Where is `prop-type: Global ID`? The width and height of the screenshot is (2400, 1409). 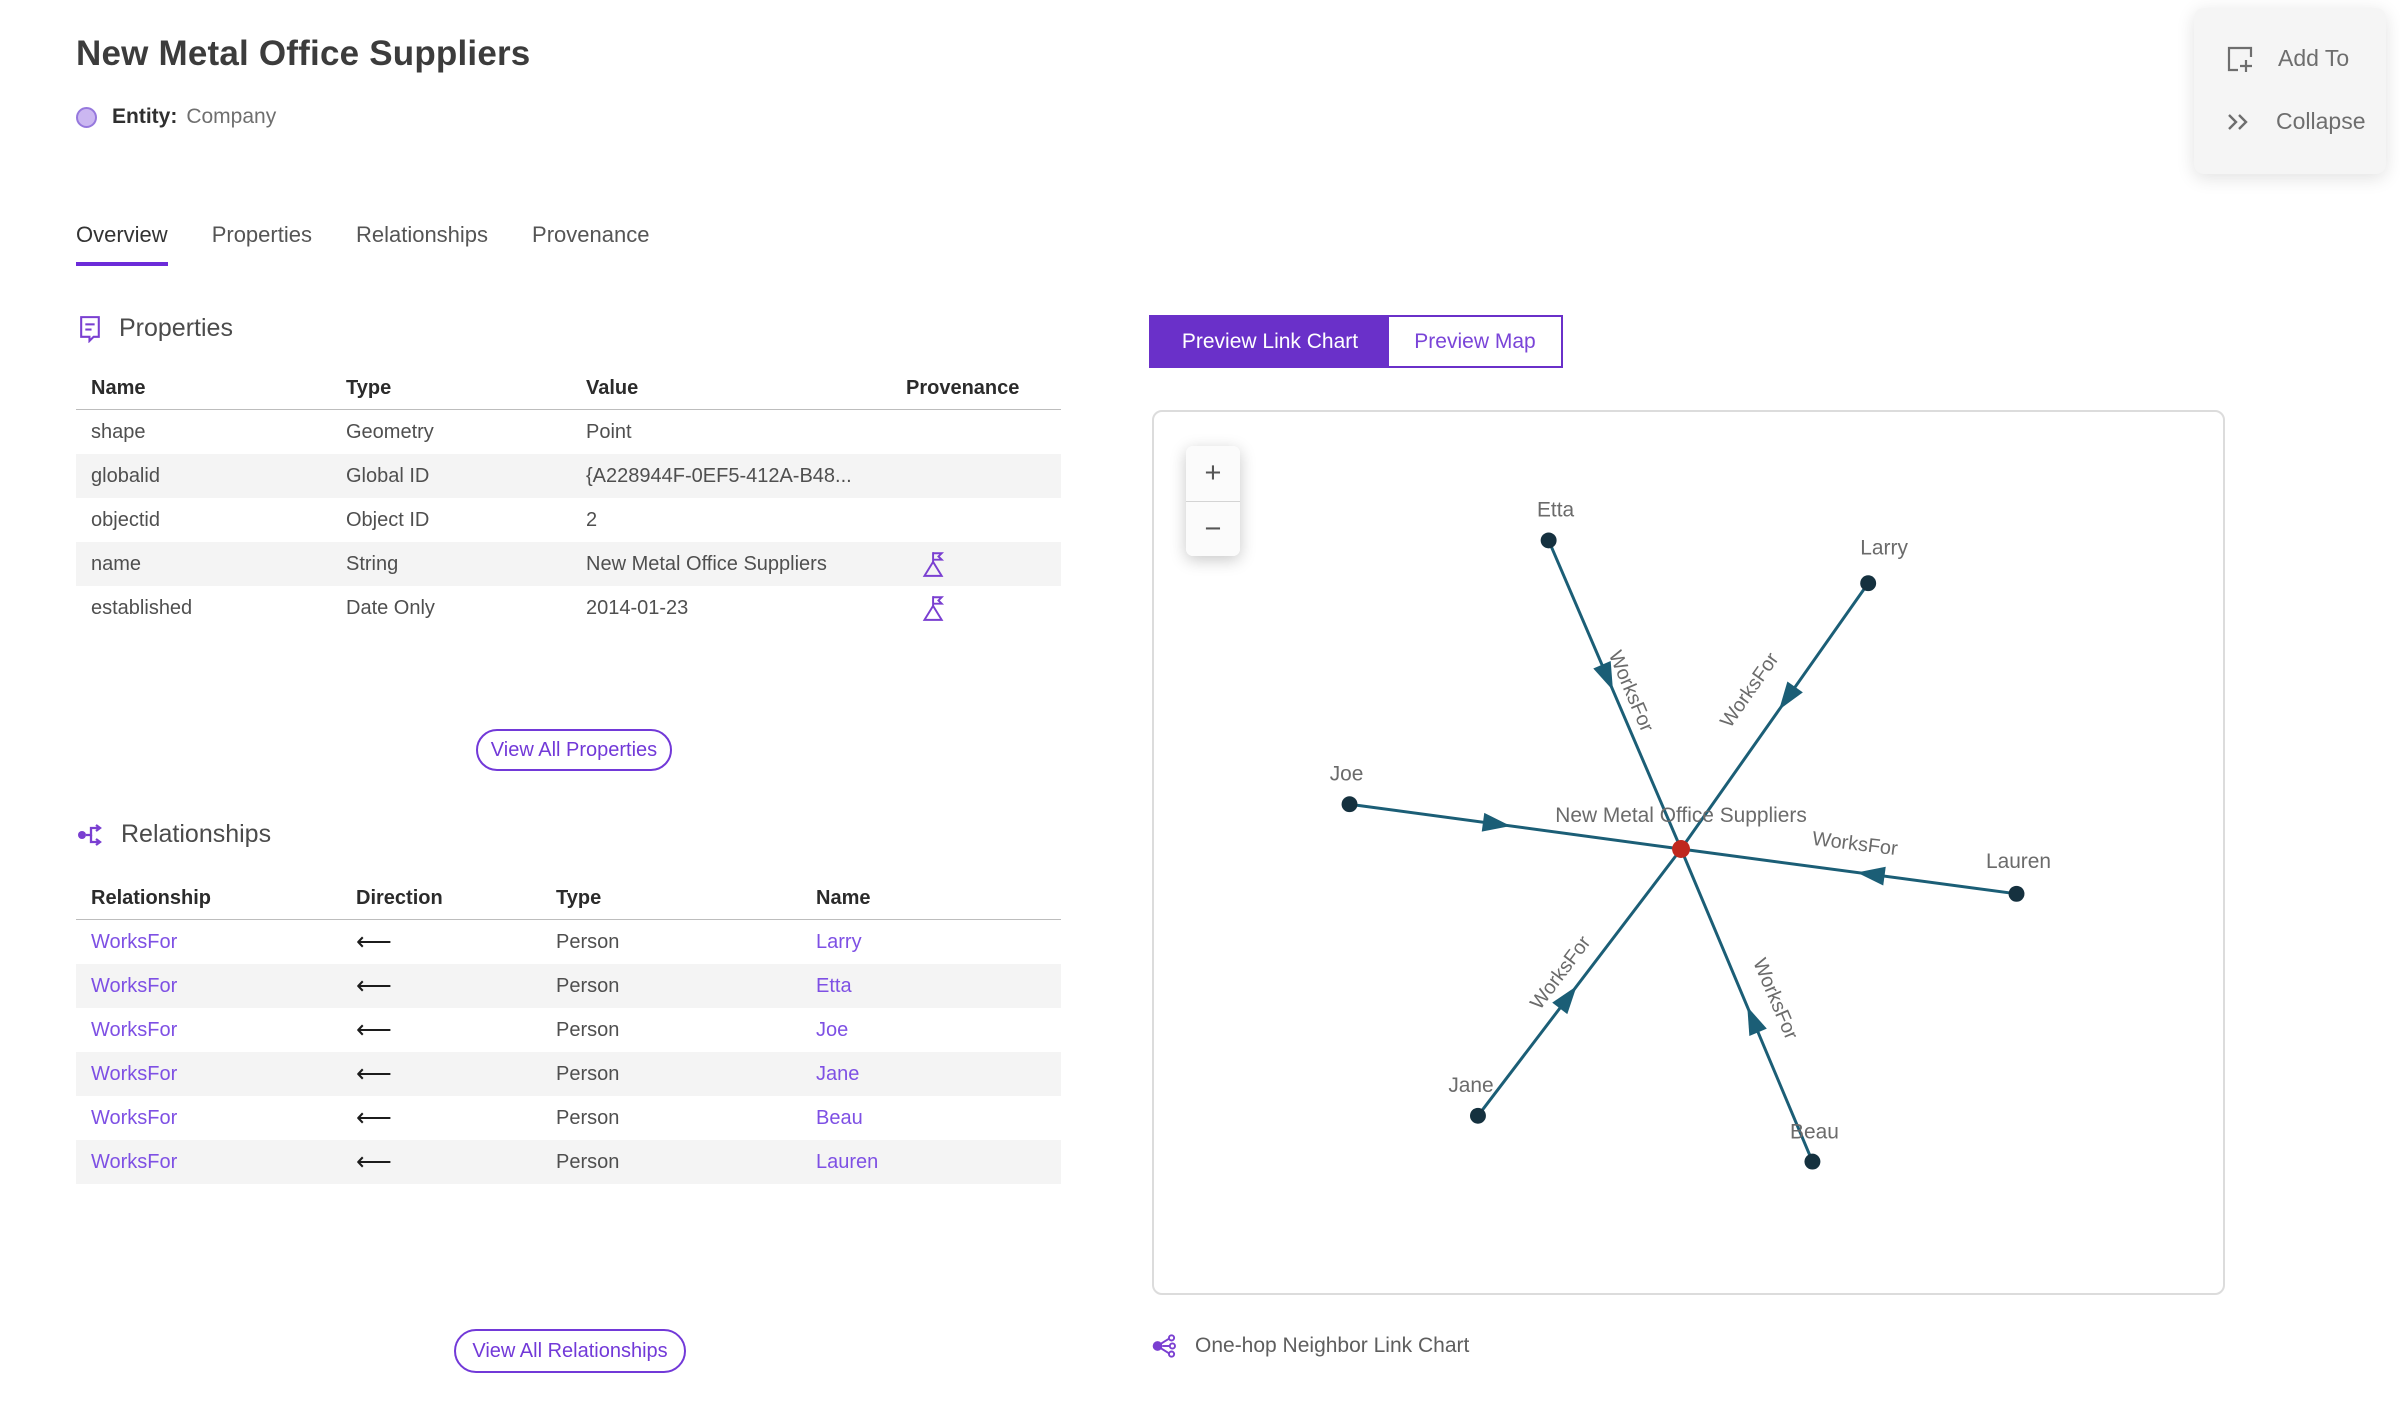 prop-type: Global ID is located at coordinates (388, 475).